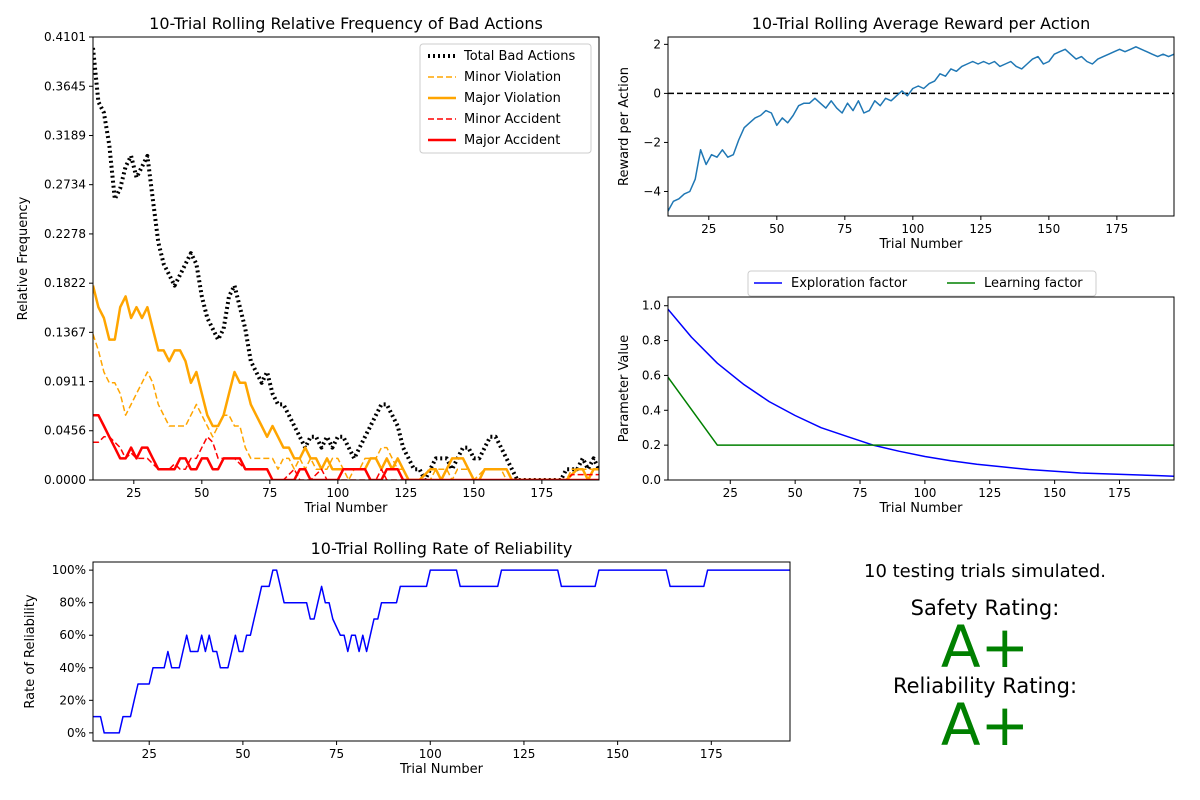 The image size is (1200, 800). I want to click on y-tick-label: 60%, so click(72, 635).